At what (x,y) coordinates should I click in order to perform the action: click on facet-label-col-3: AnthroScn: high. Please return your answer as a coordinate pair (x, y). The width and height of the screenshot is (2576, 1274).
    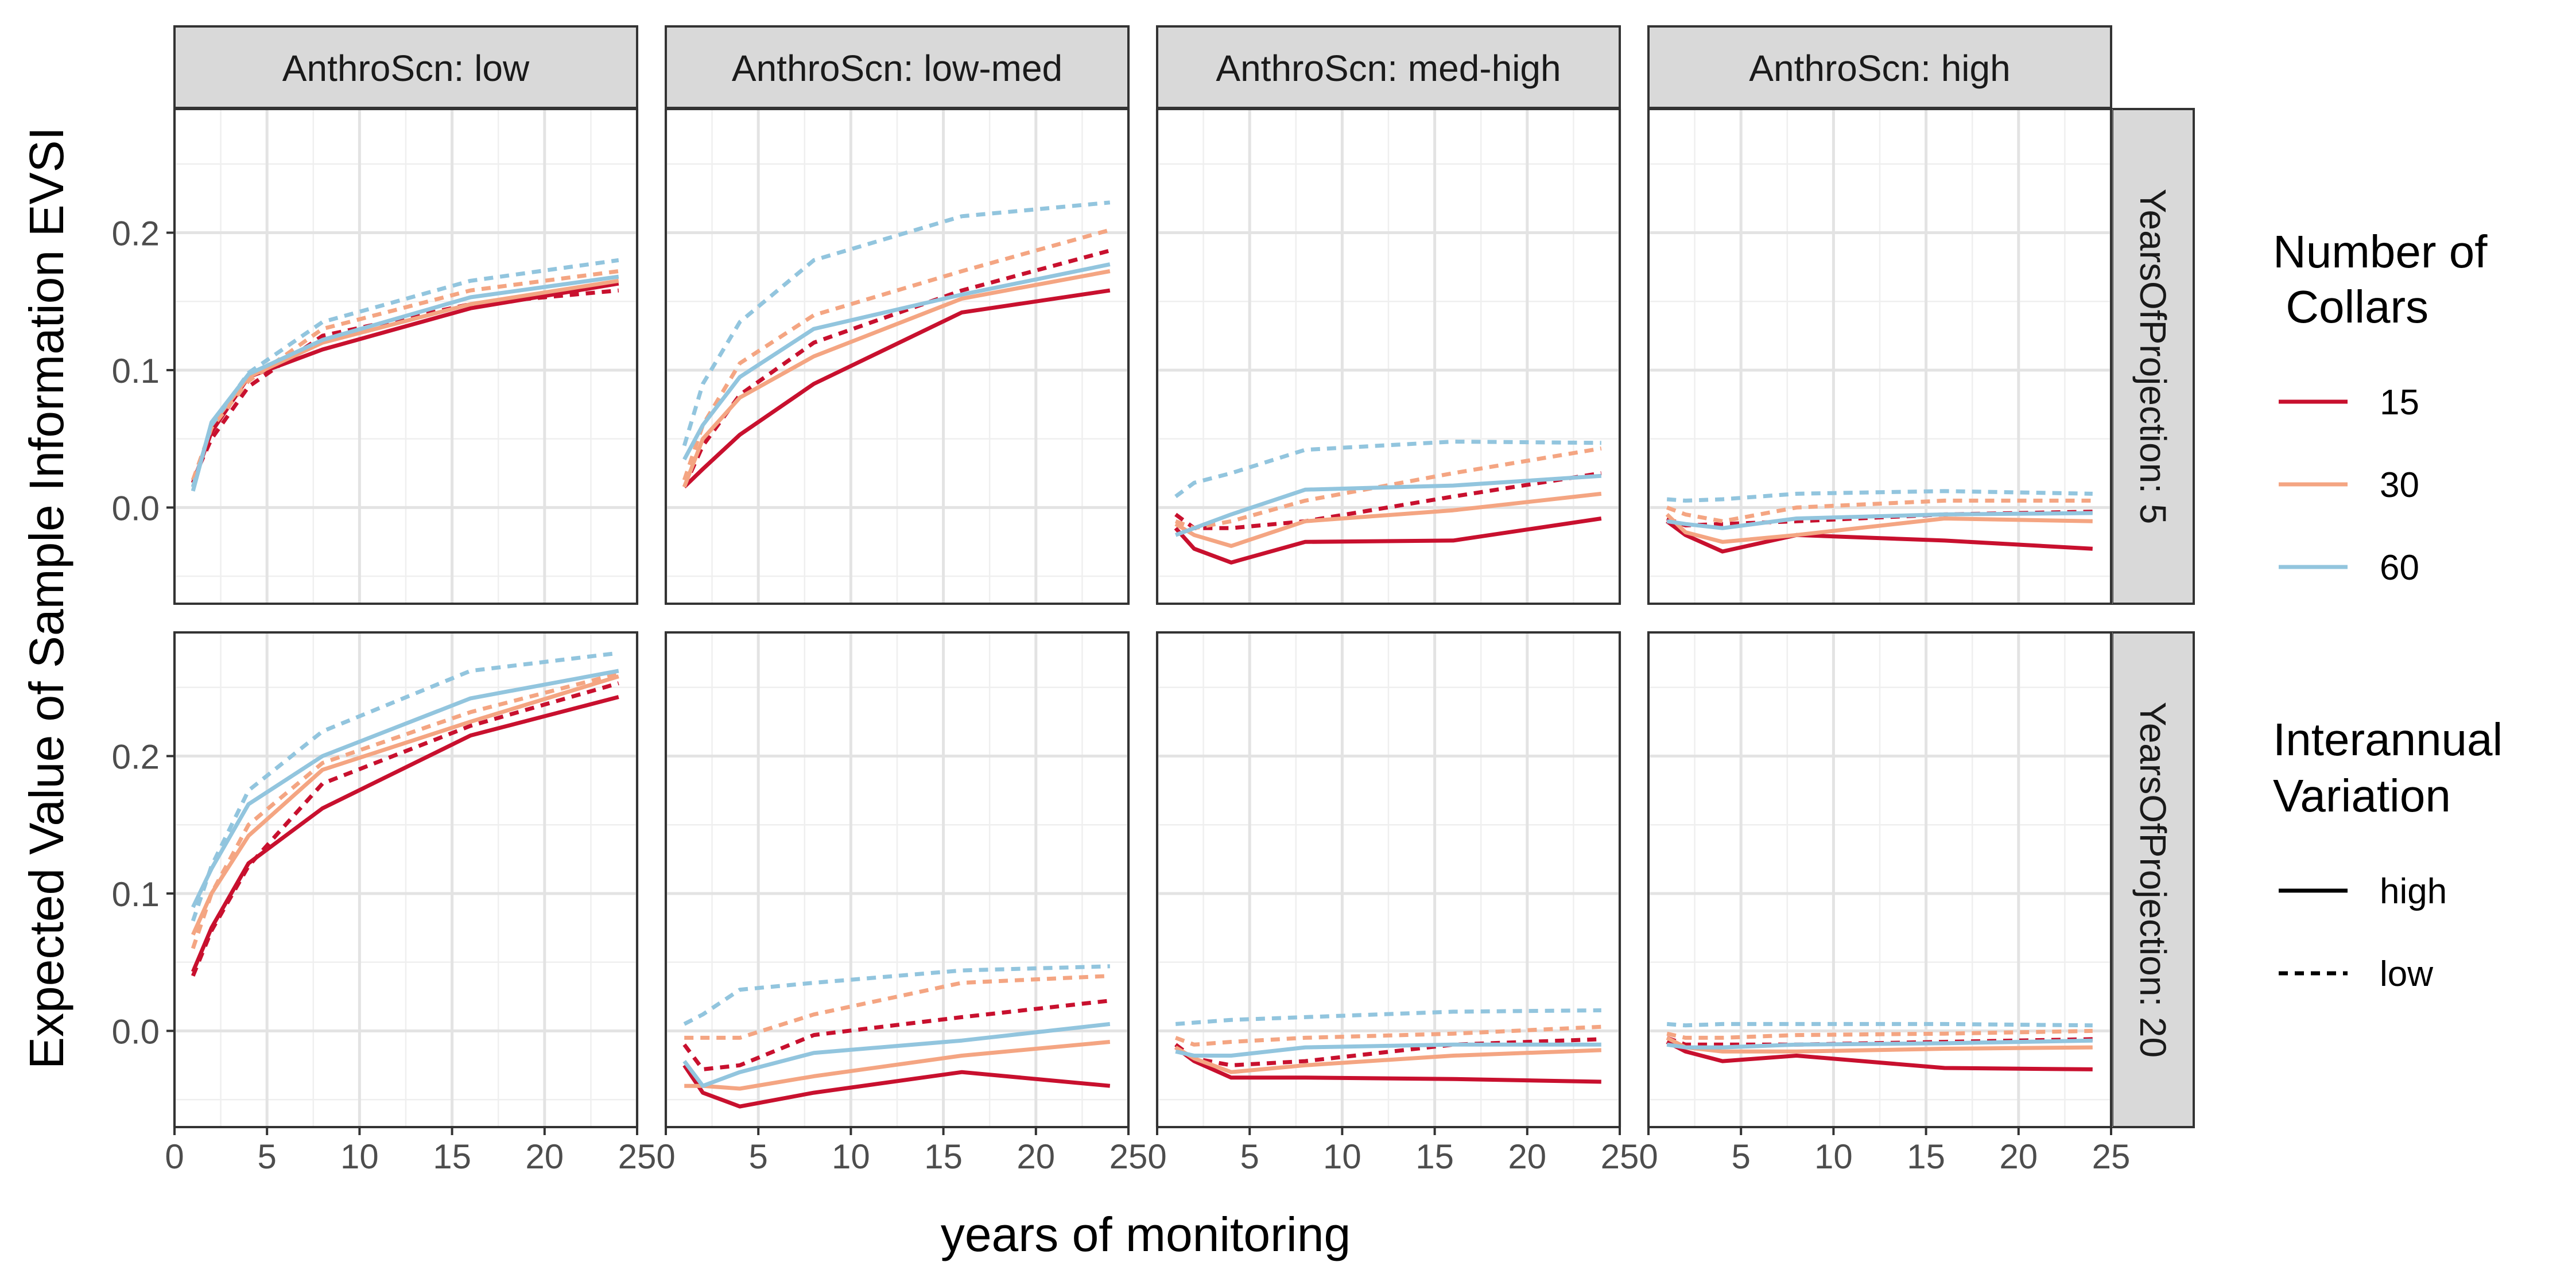
    Looking at the image, I should click on (1879, 68).